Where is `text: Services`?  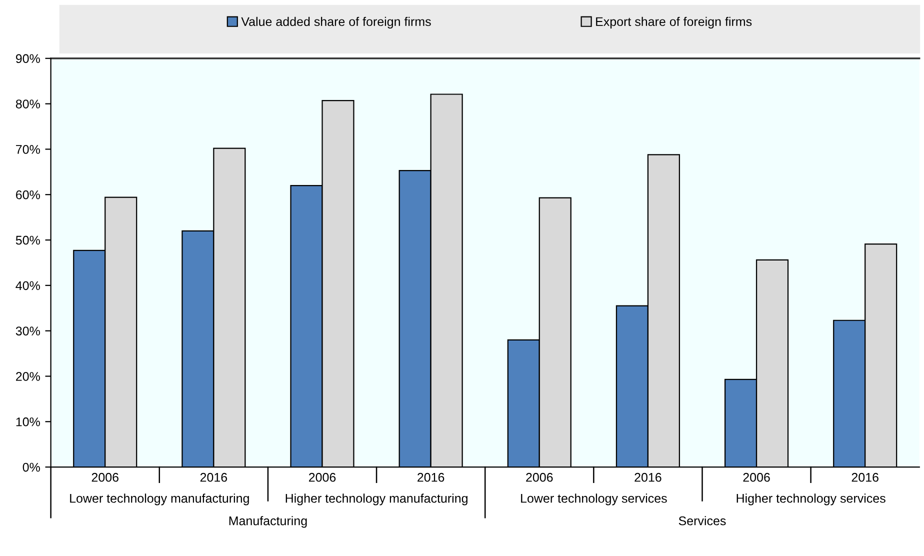 text: Services is located at coordinates (702, 521).